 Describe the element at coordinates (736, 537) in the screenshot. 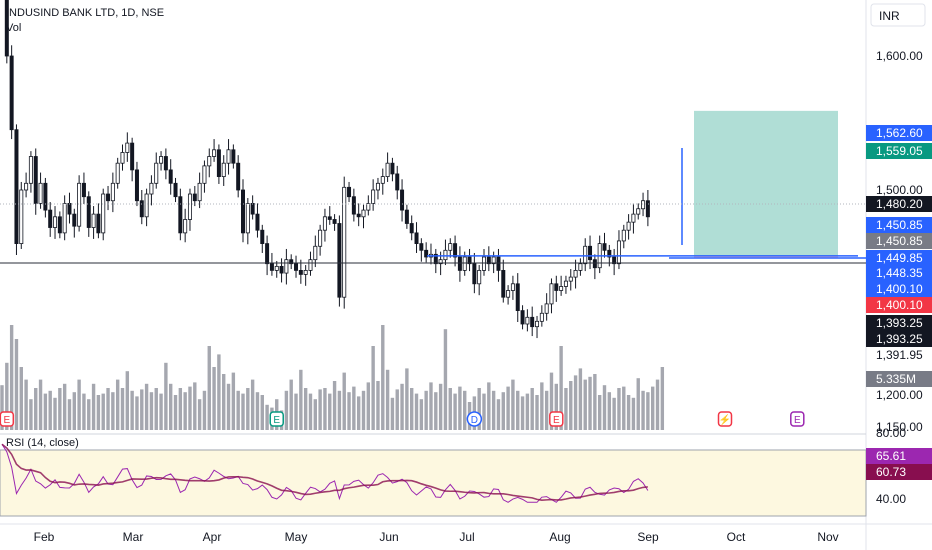

I see `time-tick-label: Oct` at that location.